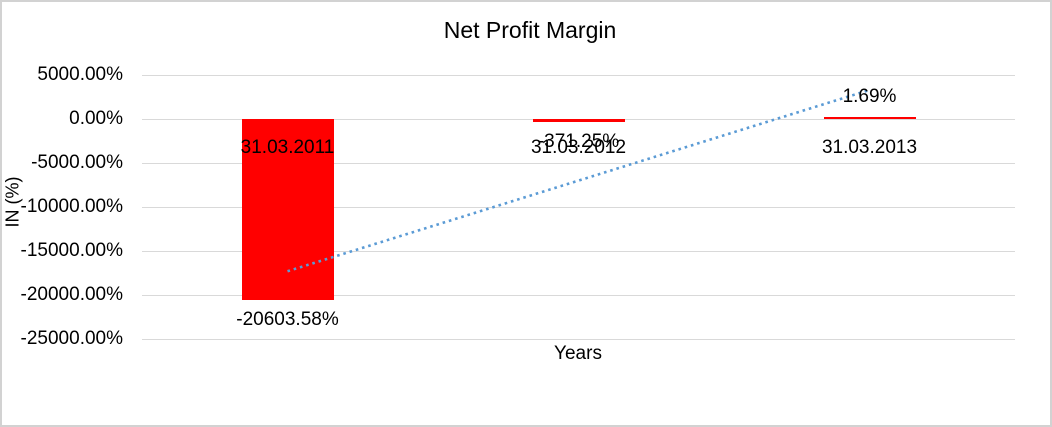 The image size is (1052, 427). Describe the element at coordinates (578, 353) in the screenshot. I see `x-axis-title: Years` at that location.